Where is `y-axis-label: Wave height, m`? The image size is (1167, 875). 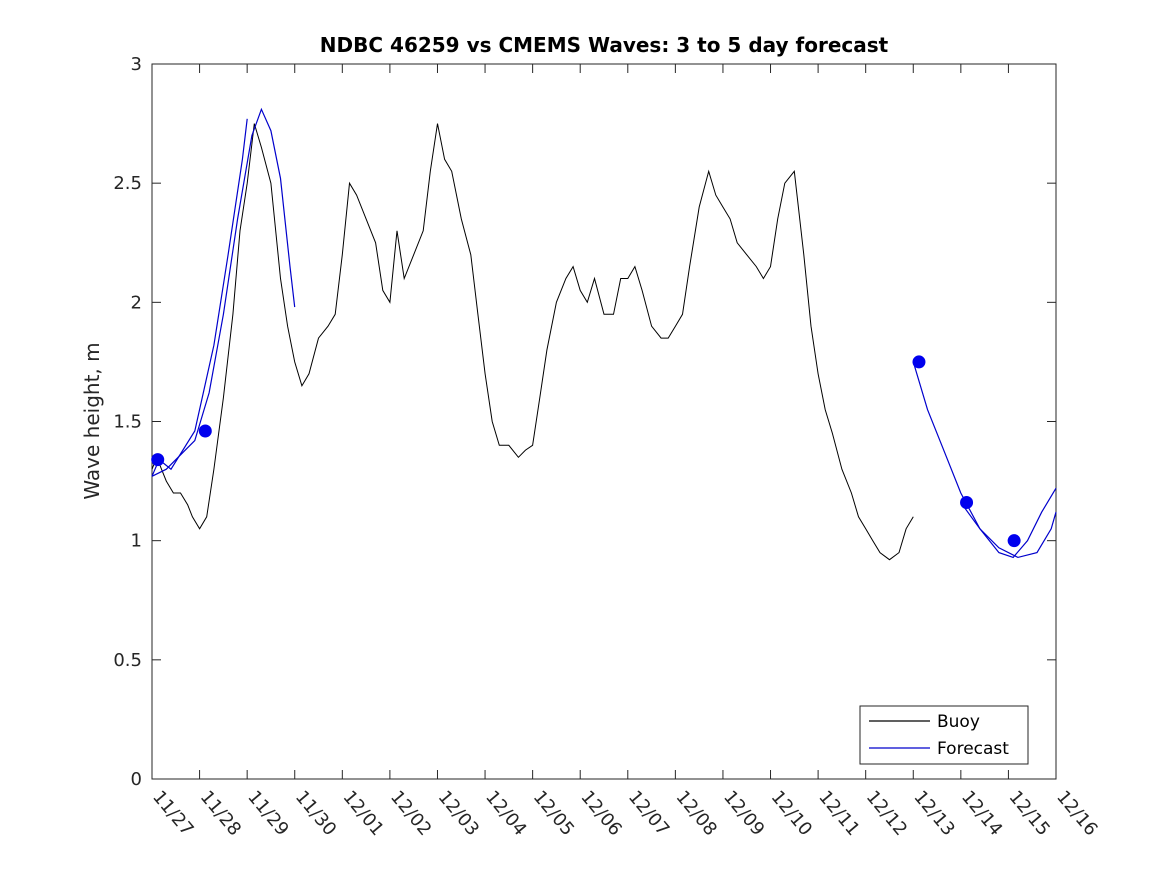
y-axis-label: Wave height, m is located at coordinates (92, 420).